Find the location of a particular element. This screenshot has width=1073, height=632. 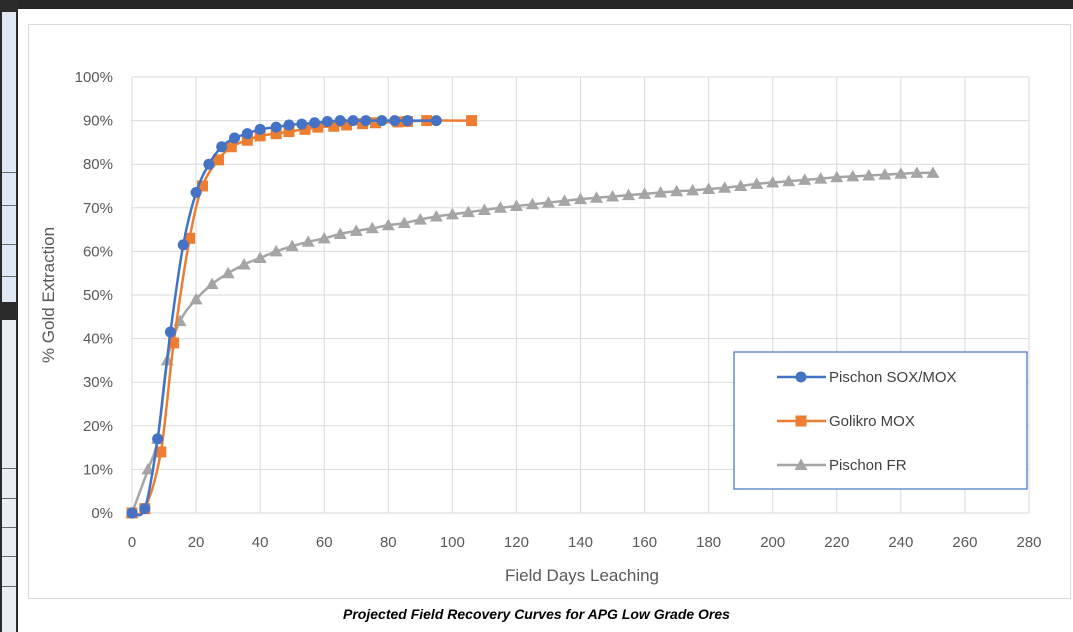

x-tick-label: 280 is located at coordinates (1028, 542).